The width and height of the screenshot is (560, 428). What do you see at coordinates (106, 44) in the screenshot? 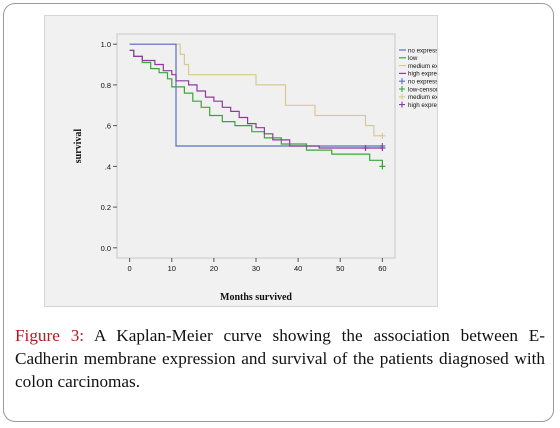
I see `y-tick-label: 1.0` at bounding box center [106, 44].